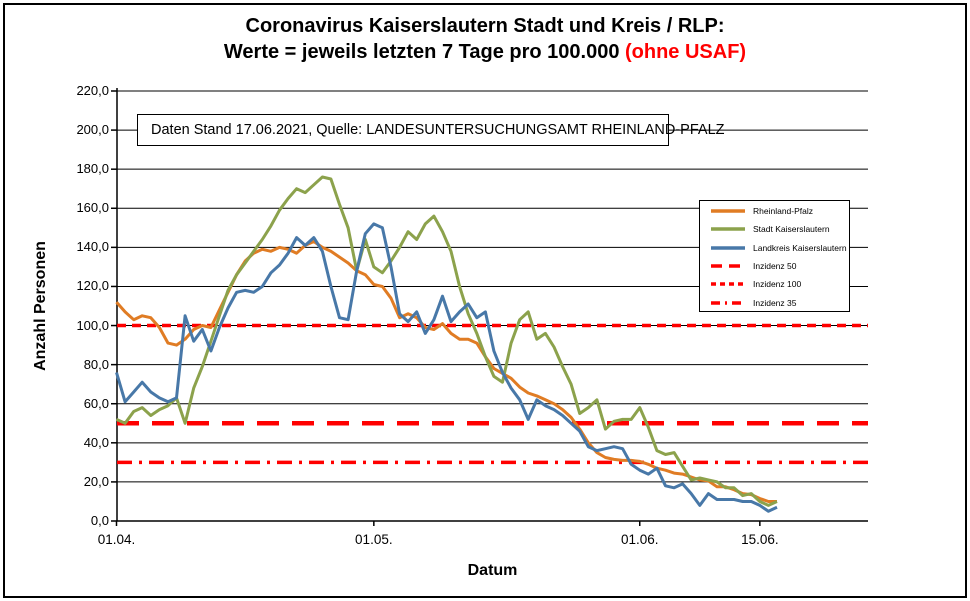  Describe the element at coordinates (96, 481) in the screenshot. I see `y-tick-label: 20,0` at that location.